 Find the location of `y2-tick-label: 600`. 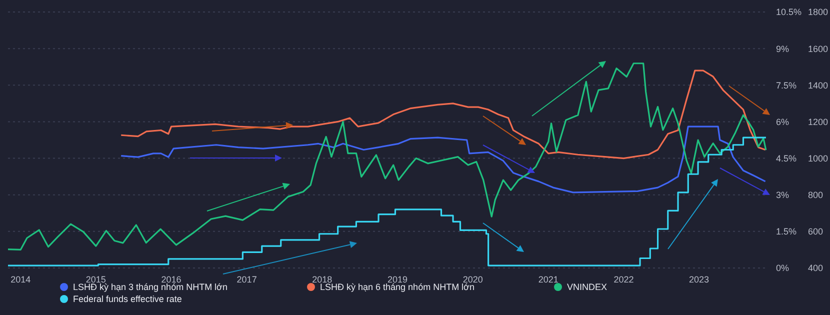

y2-tick-label: 600 is located at coordinates (816, 231).